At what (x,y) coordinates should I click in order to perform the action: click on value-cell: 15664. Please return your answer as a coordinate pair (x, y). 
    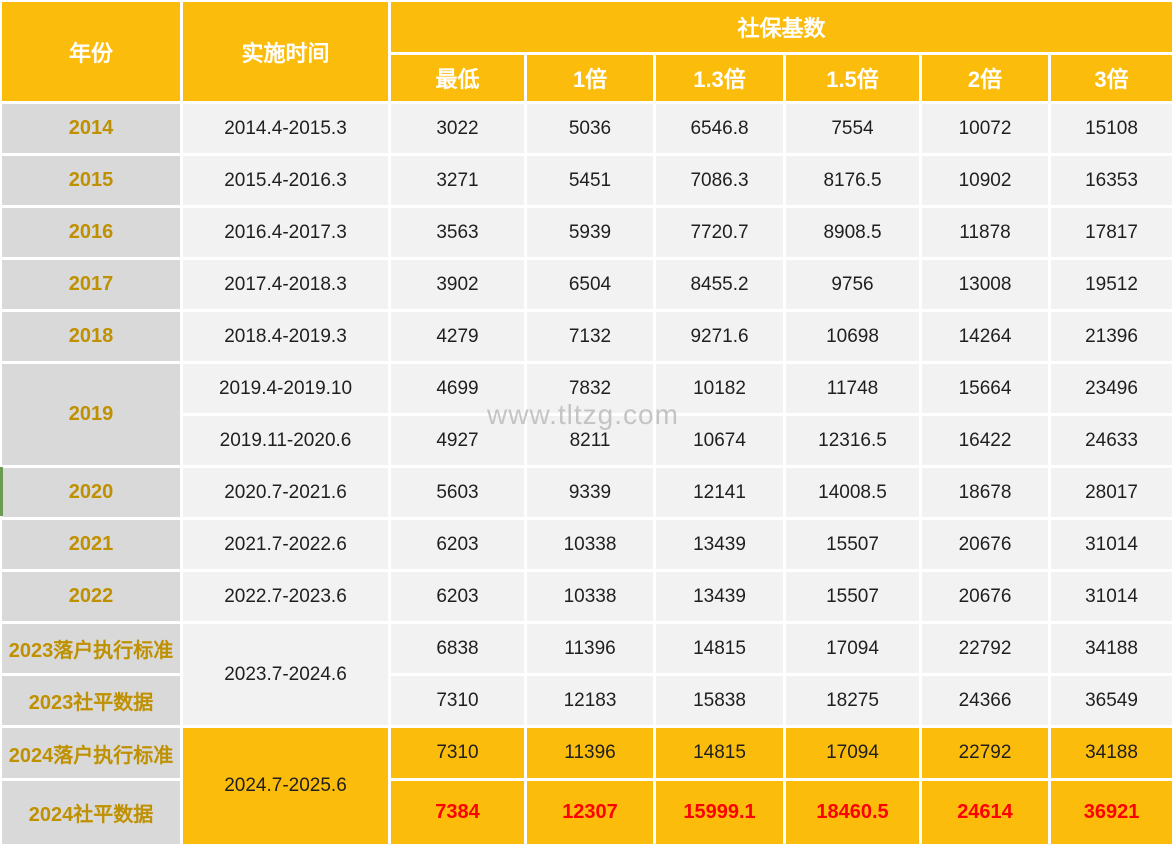
    Looking at the image, I should click on (985, 388).